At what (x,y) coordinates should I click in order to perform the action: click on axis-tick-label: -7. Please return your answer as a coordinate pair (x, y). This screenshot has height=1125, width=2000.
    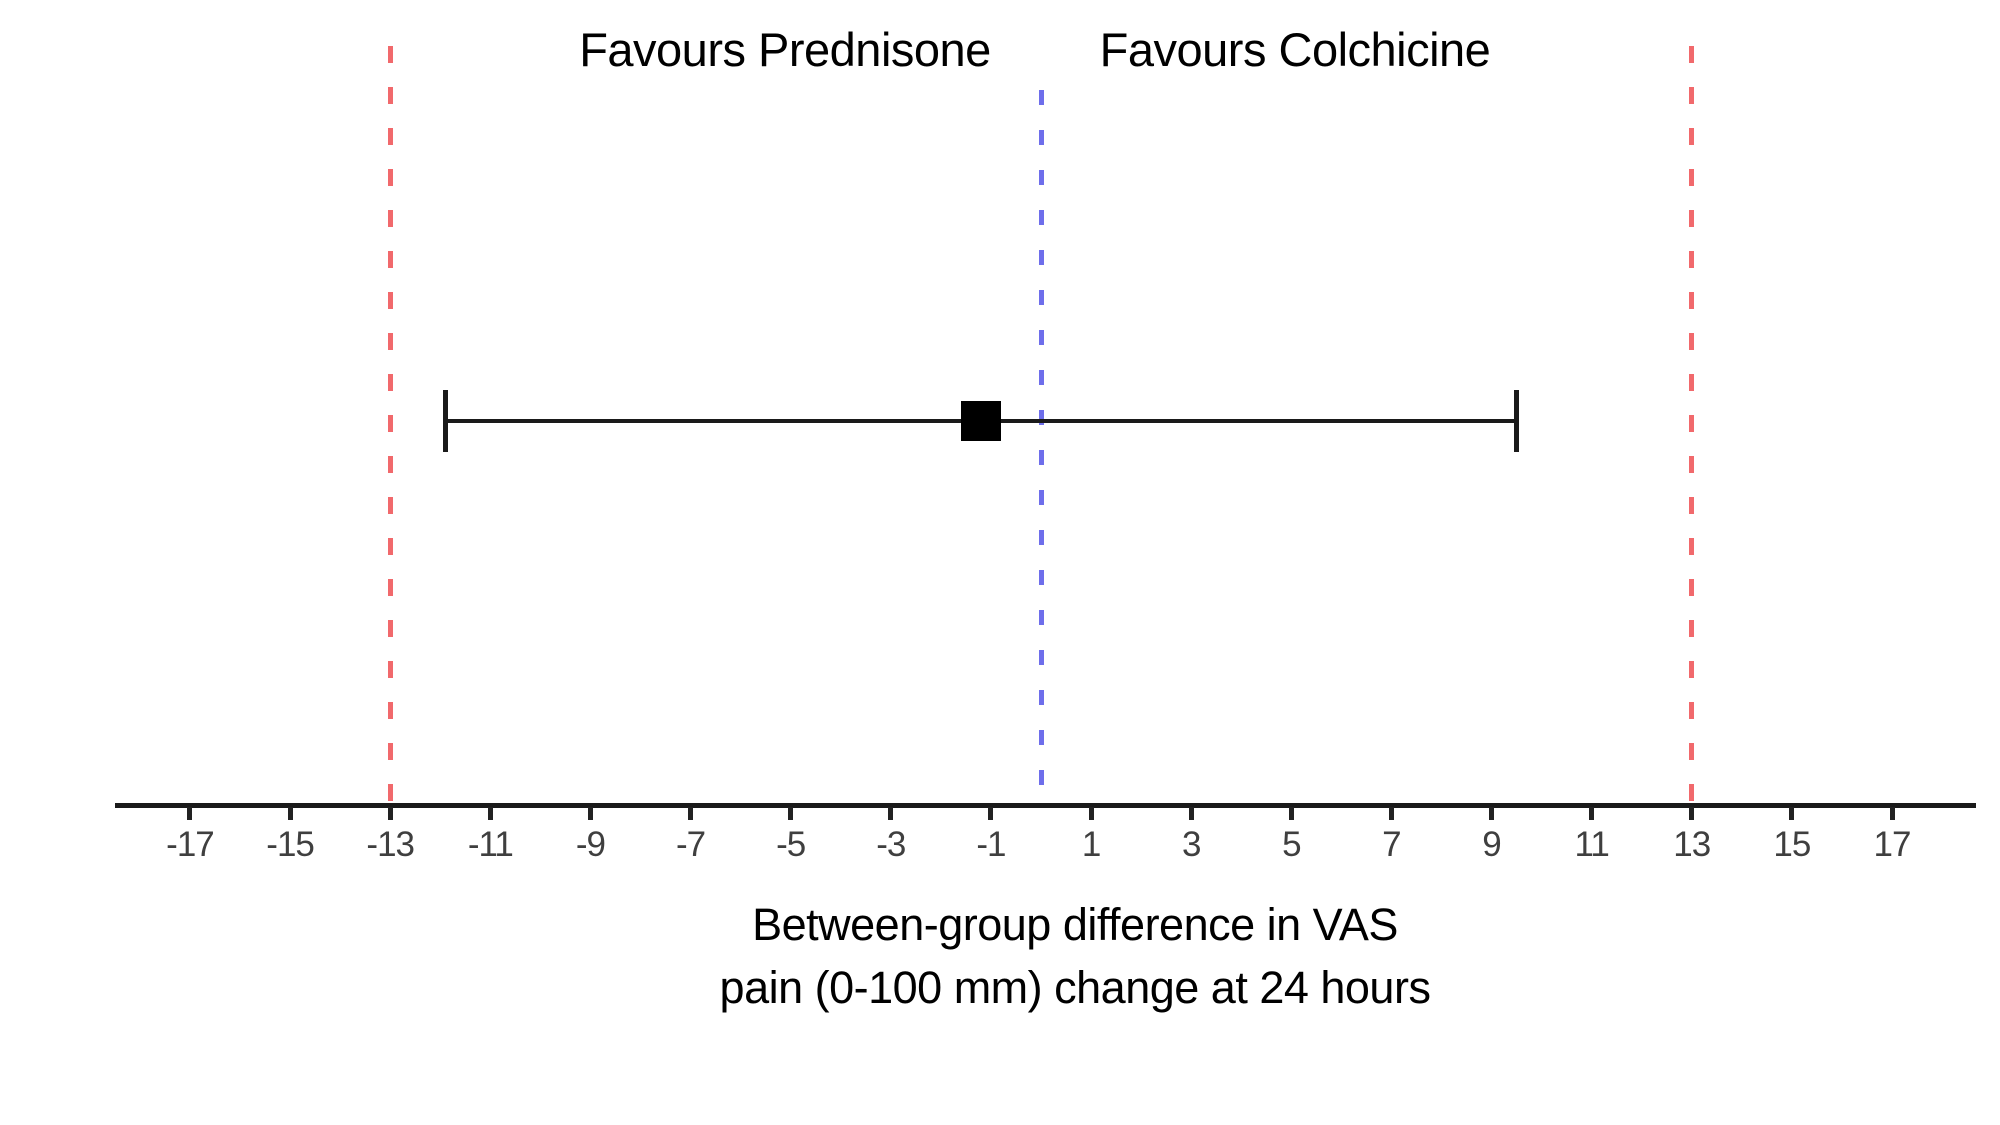
    Looking at the image, I should click on (691, 844).